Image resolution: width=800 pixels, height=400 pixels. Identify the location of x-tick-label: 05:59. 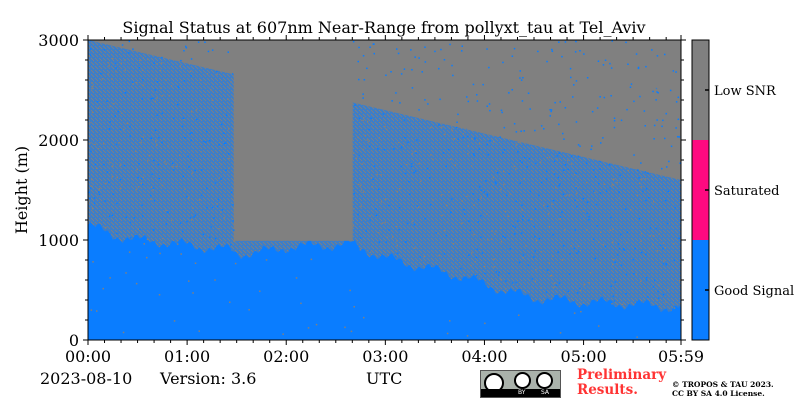
(681, 356).